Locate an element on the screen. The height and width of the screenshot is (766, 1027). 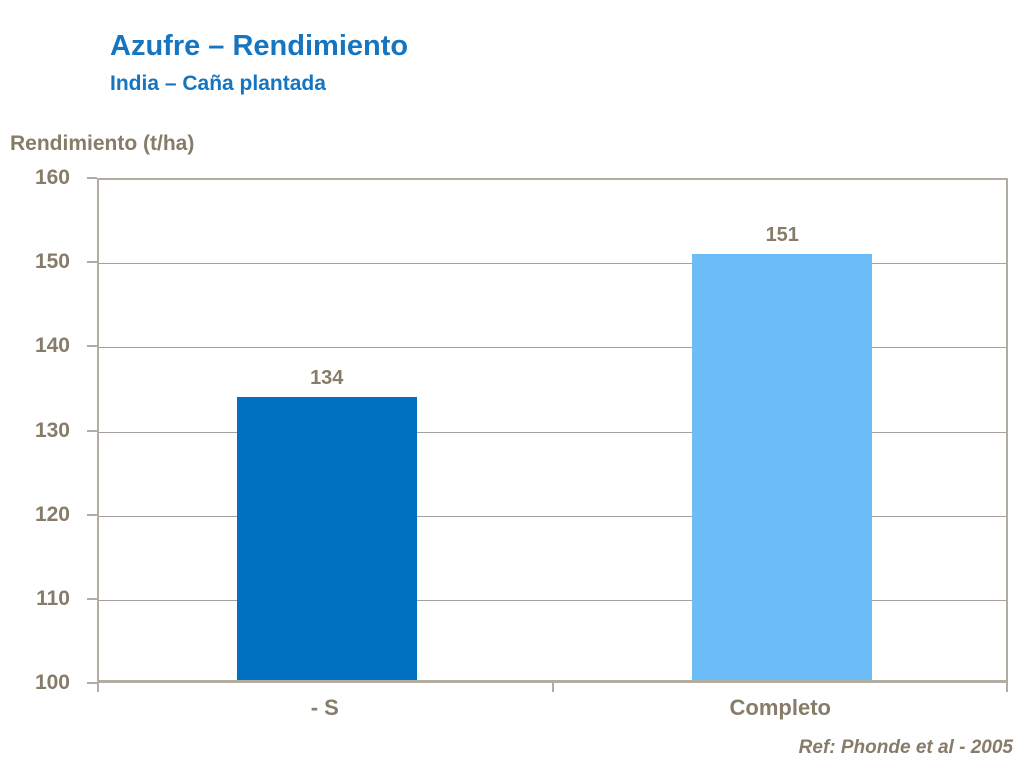
y-tick-label-150: 150 is located at coordinates (52, 262).